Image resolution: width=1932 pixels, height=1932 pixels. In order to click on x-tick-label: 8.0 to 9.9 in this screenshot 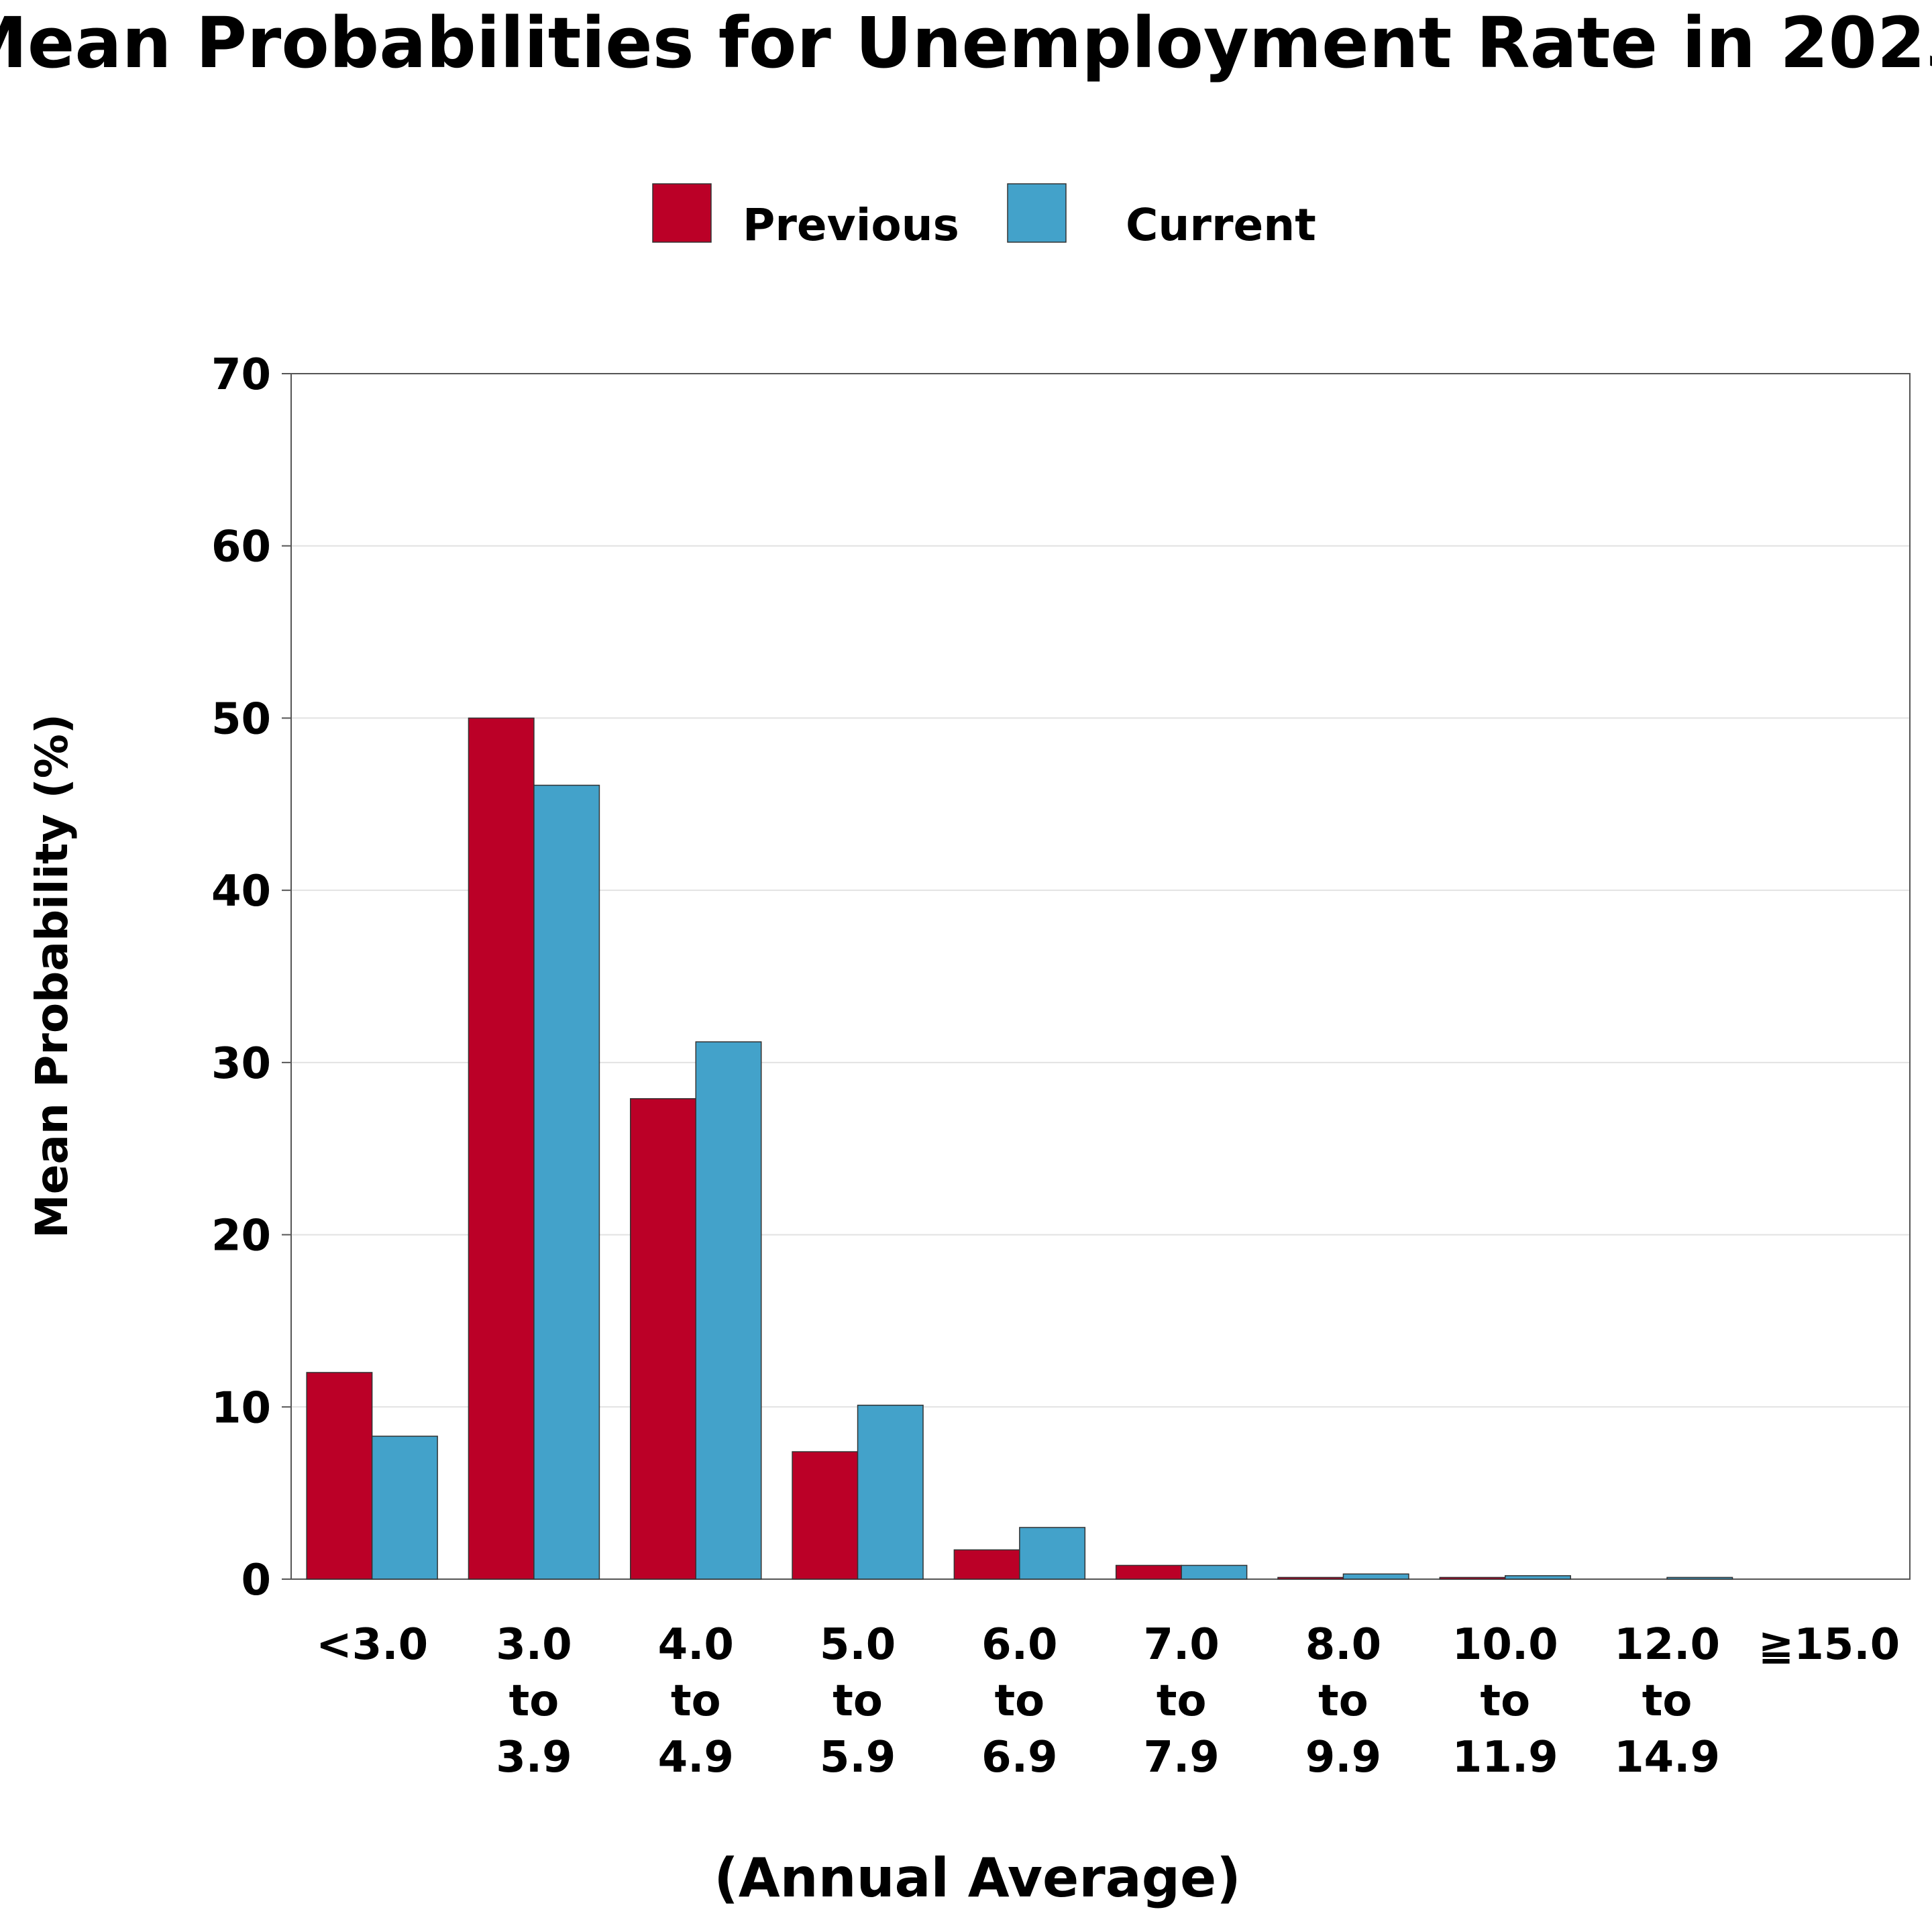, I will do `click(1343, 1701)`.